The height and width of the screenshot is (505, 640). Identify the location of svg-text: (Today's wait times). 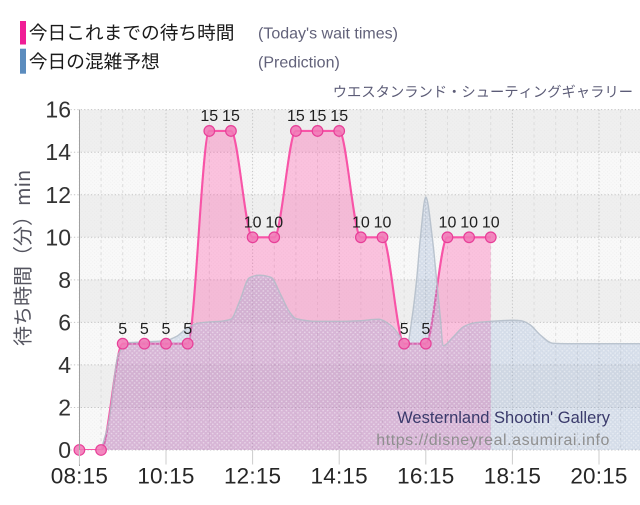
(328, 34).